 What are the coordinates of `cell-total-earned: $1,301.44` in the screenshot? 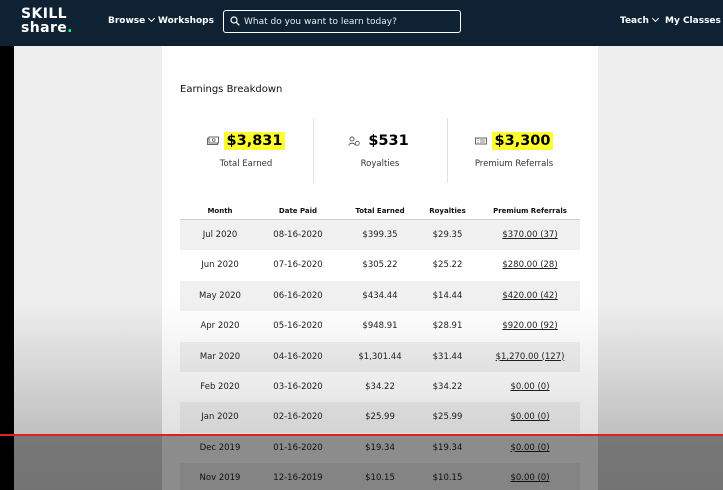 It's located at (380, 356).